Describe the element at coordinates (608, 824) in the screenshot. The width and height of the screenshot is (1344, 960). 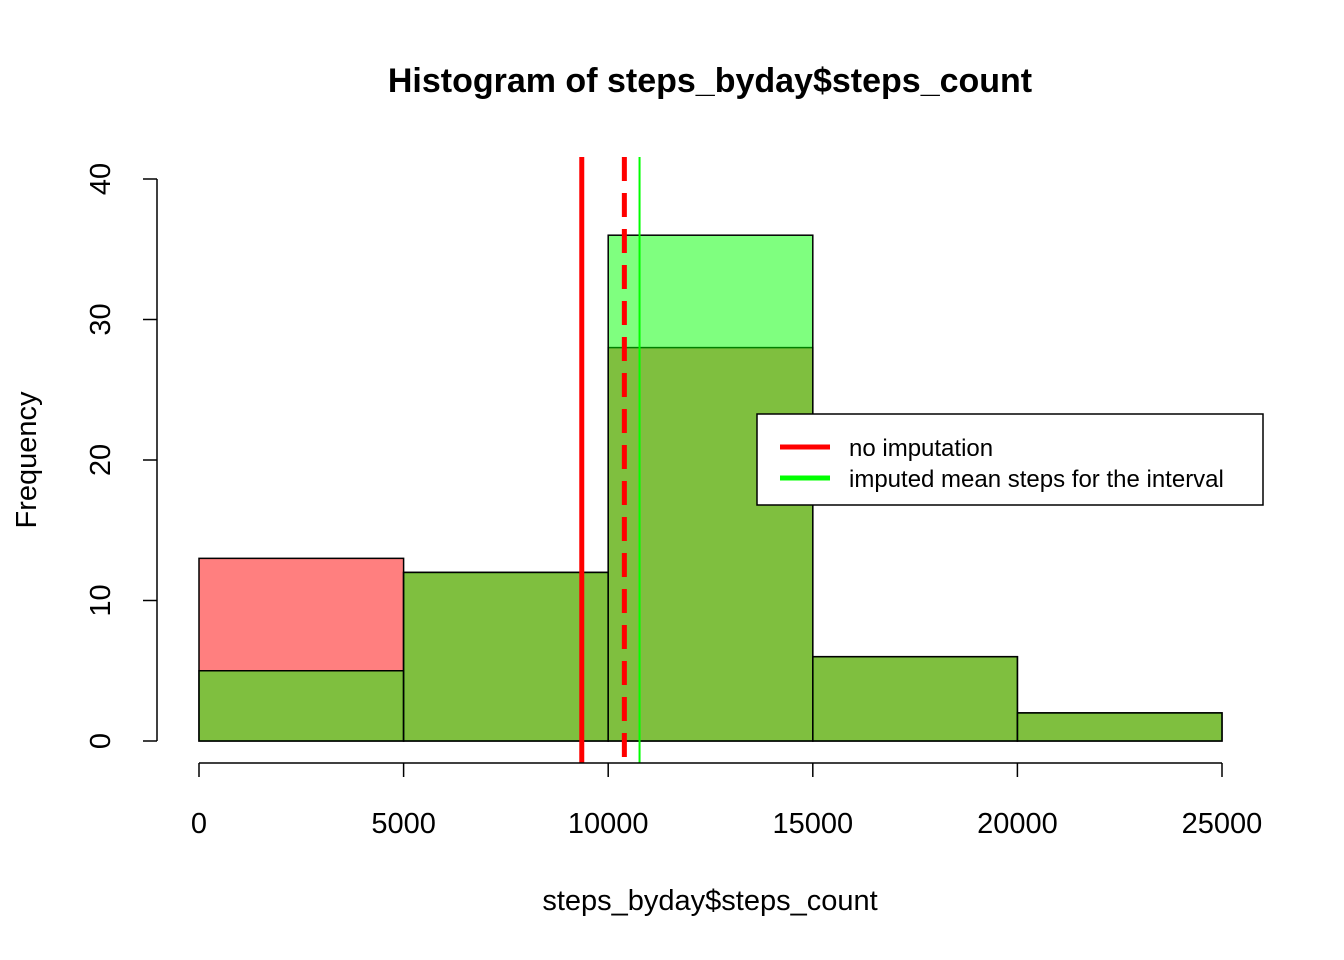
I see `x-tick-label-2: 10000` at that location.